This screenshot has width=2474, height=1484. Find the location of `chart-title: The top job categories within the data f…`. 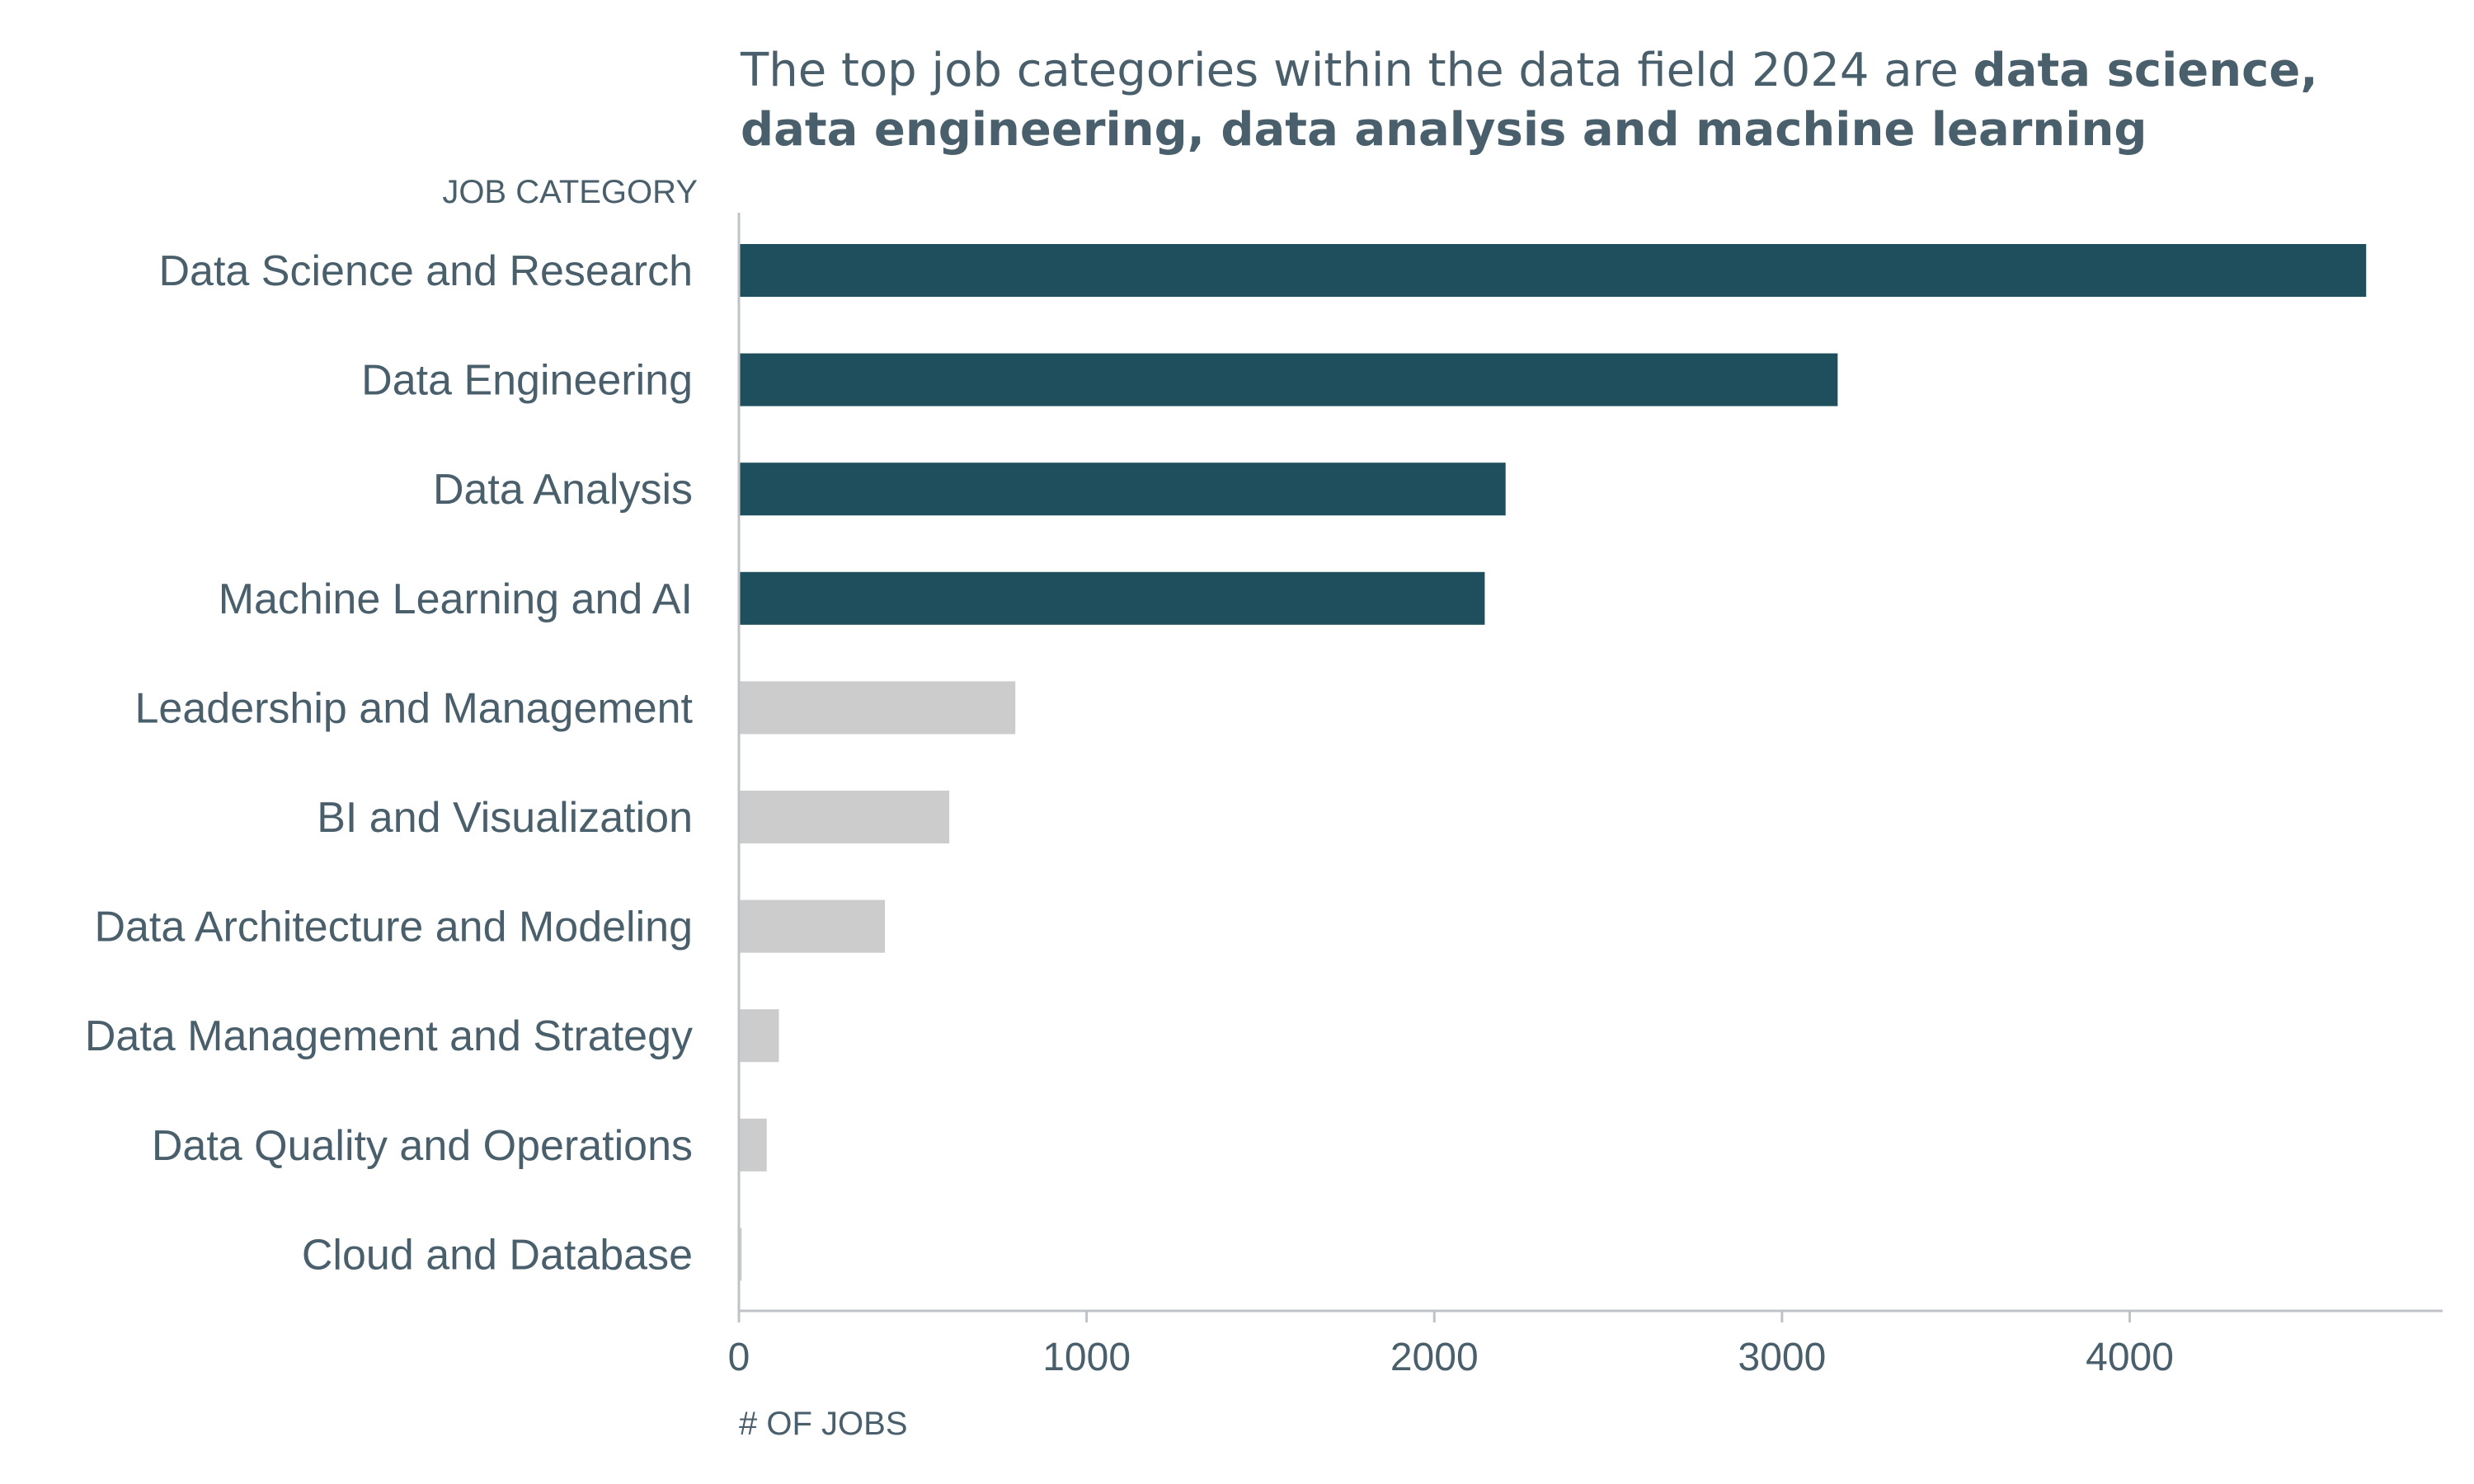

chart-title: The top job categories within the data f… is located at coordinates (1586, 100).